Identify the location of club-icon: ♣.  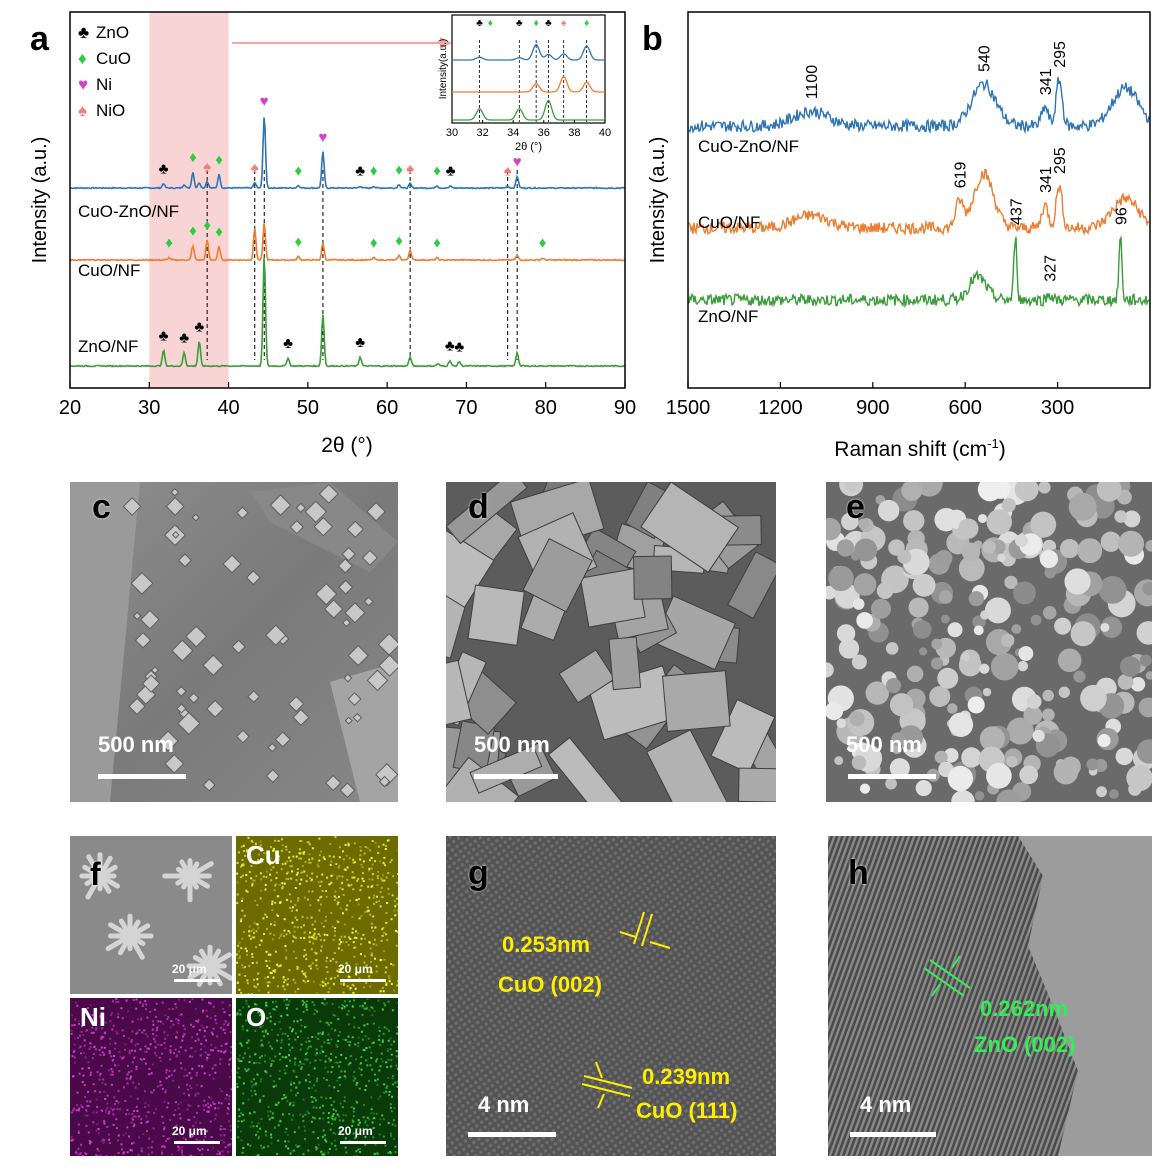
(164, 335).